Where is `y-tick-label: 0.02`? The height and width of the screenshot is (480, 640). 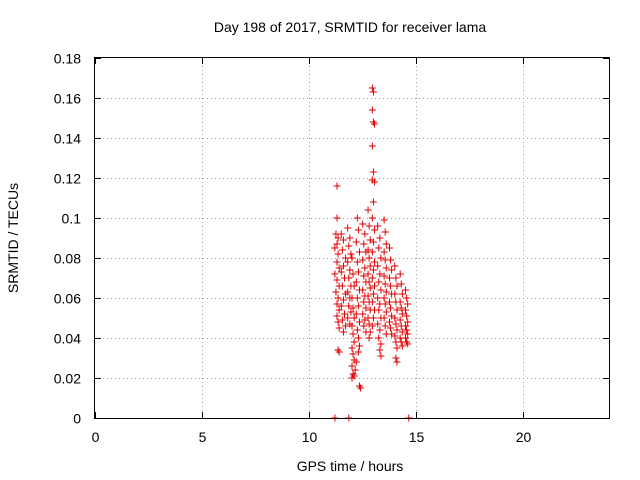
y-tick-label: 0.02 is located at coordinates (67, 379).